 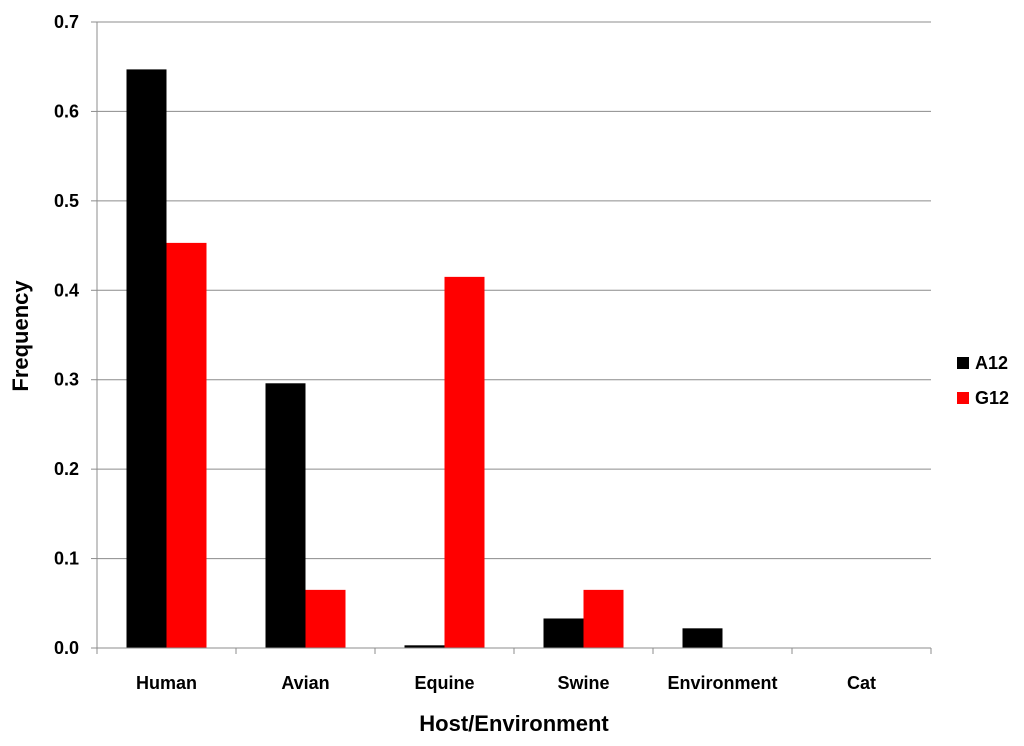 I want to click on bar-a12-environment, so click(x=702, y=638).